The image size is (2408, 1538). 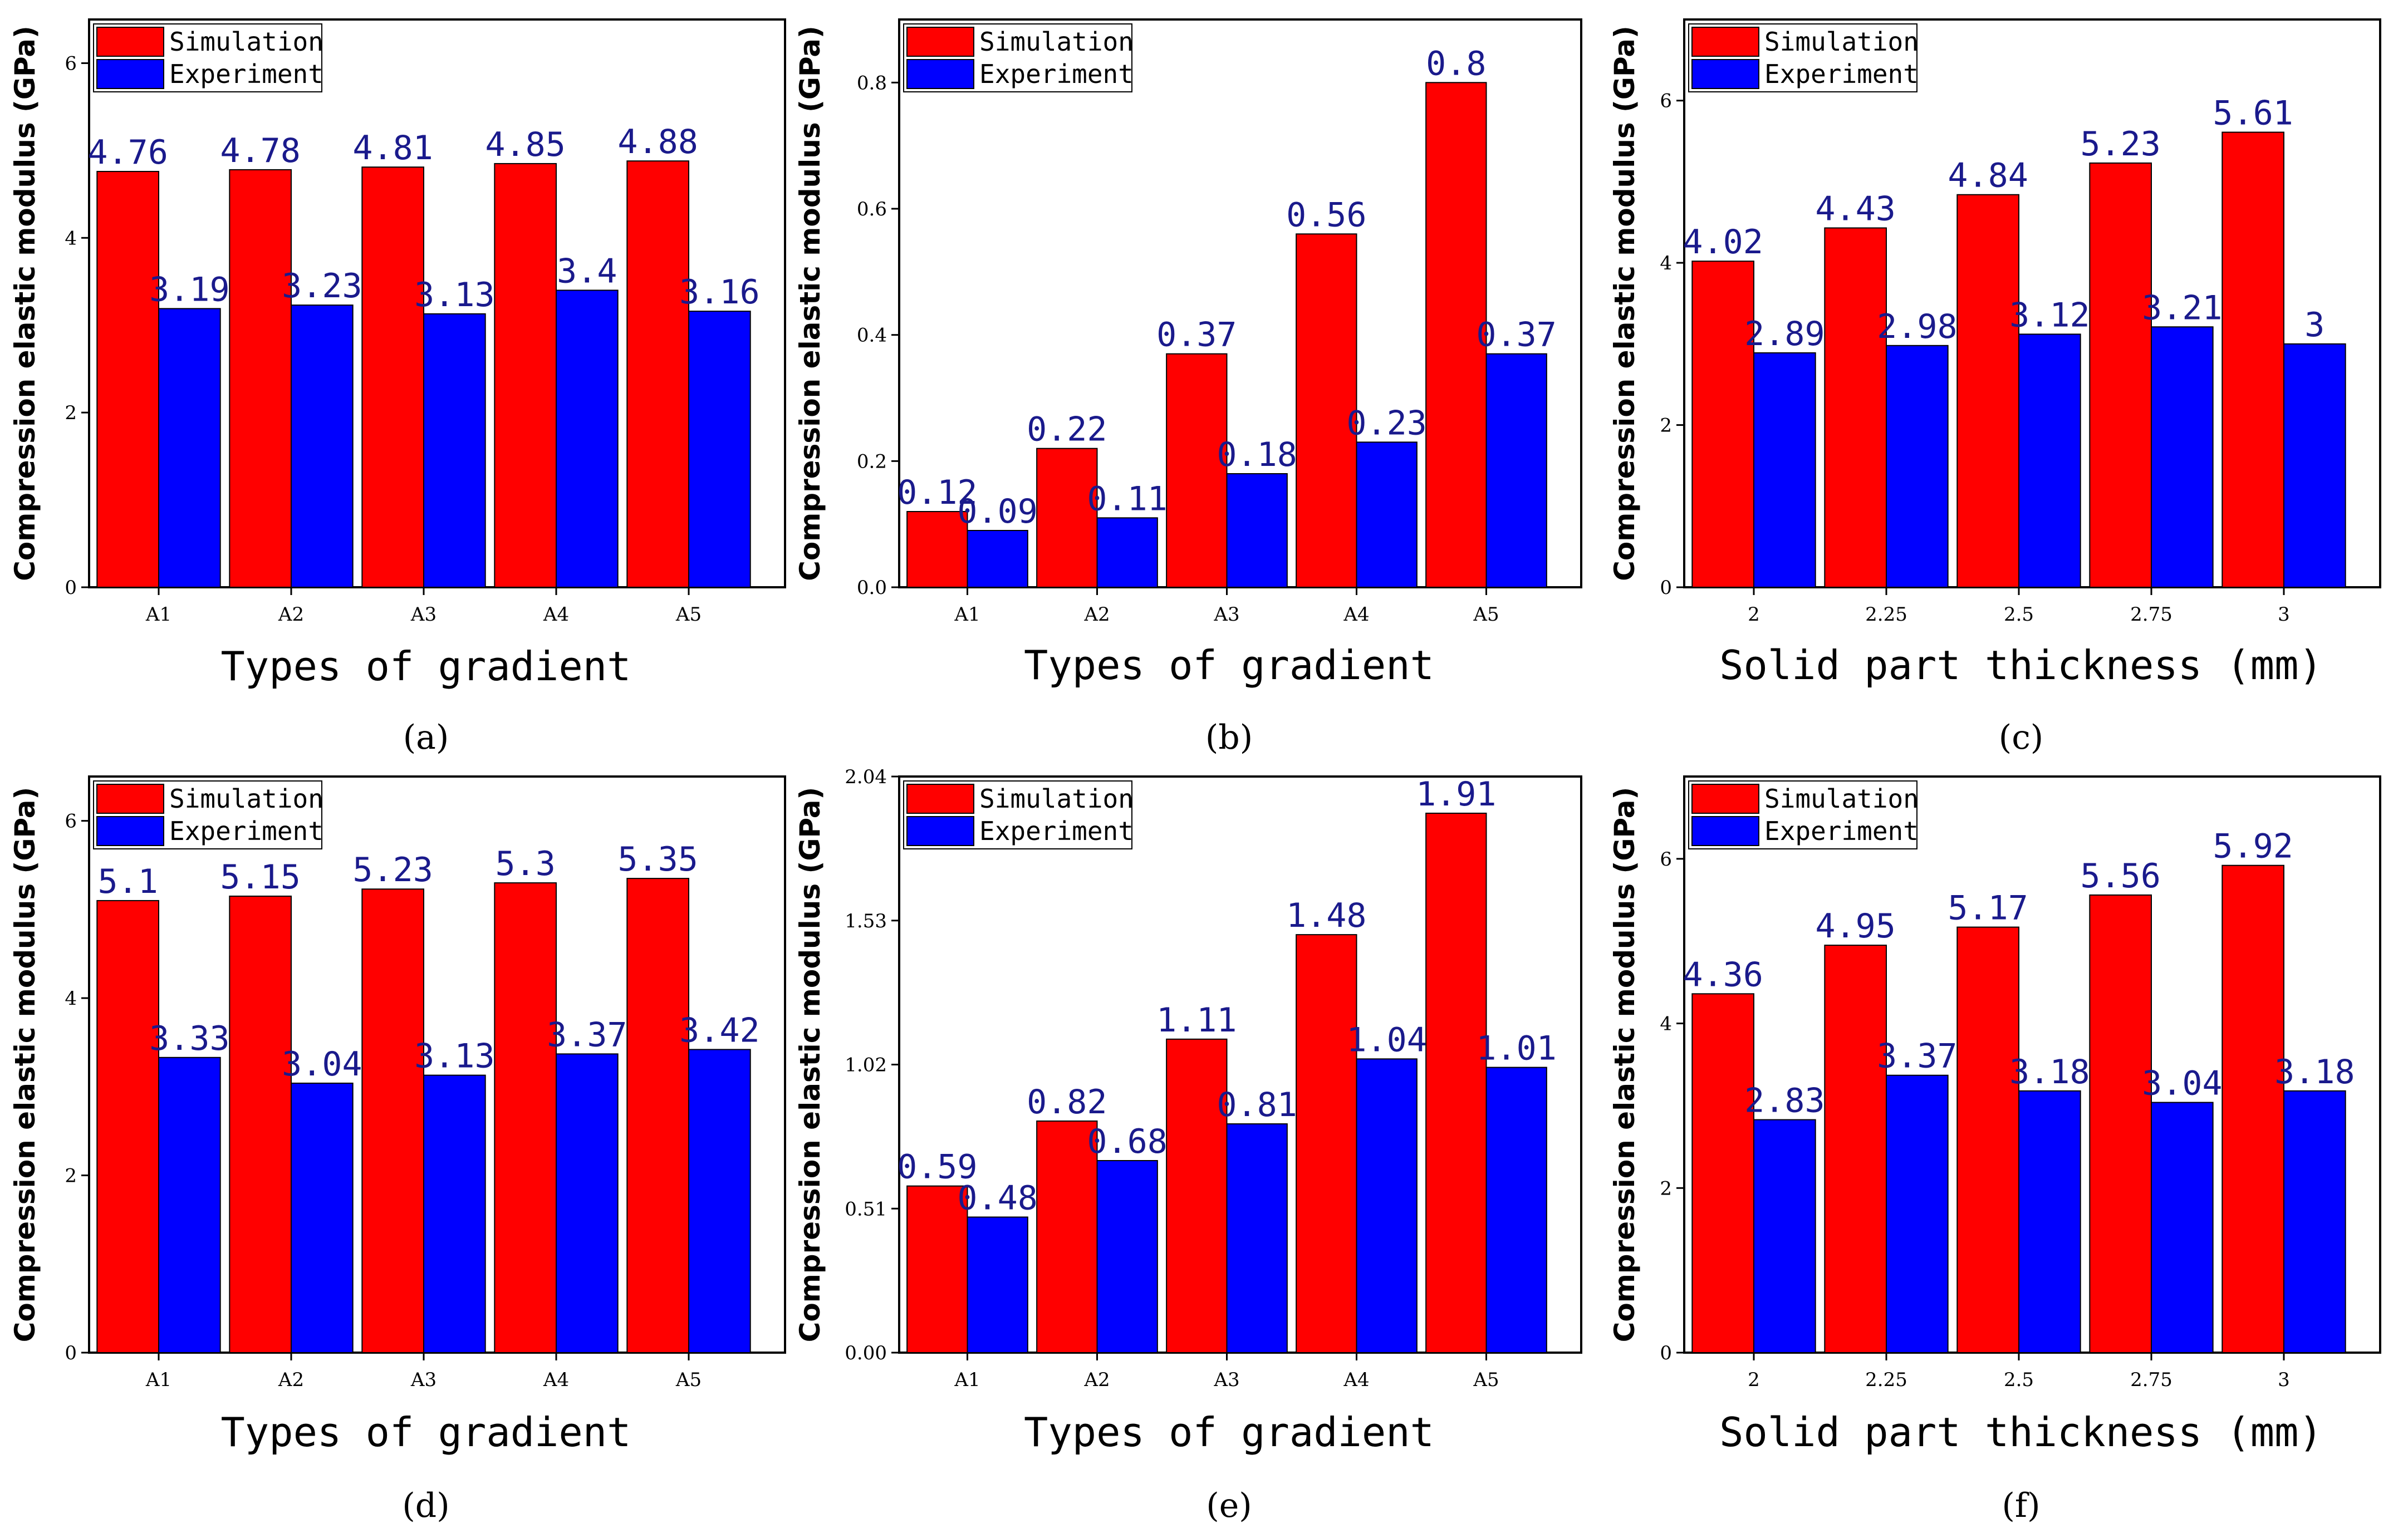 What do you see at coordinates (1725, 74) in the screenshot?
I see `legend-swatch-experiment` at bounding box center [1725, 74].